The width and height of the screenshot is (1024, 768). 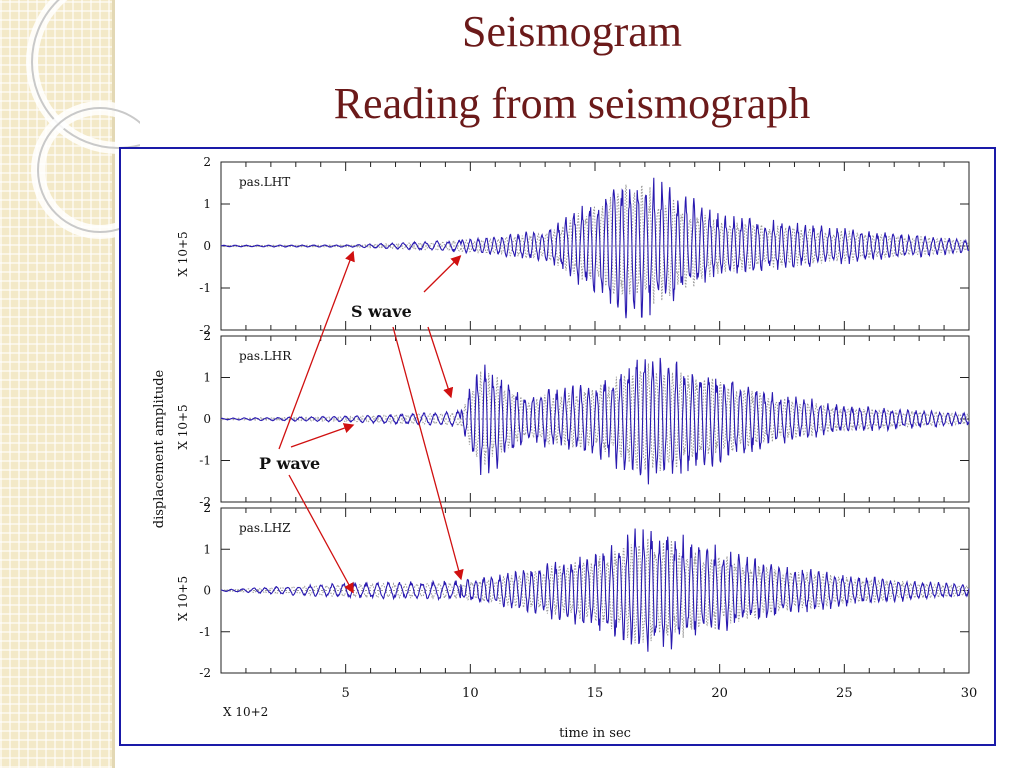 I want to click on panel-name: pas.LHT, so click(x=264, y=182).